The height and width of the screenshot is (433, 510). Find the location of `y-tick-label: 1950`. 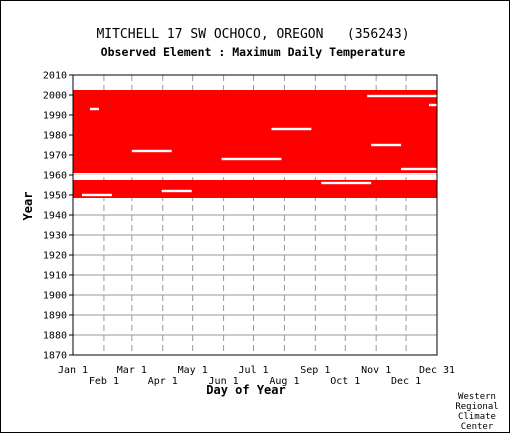

y-tick-label: 1950 is located at coordinates (55, 196).